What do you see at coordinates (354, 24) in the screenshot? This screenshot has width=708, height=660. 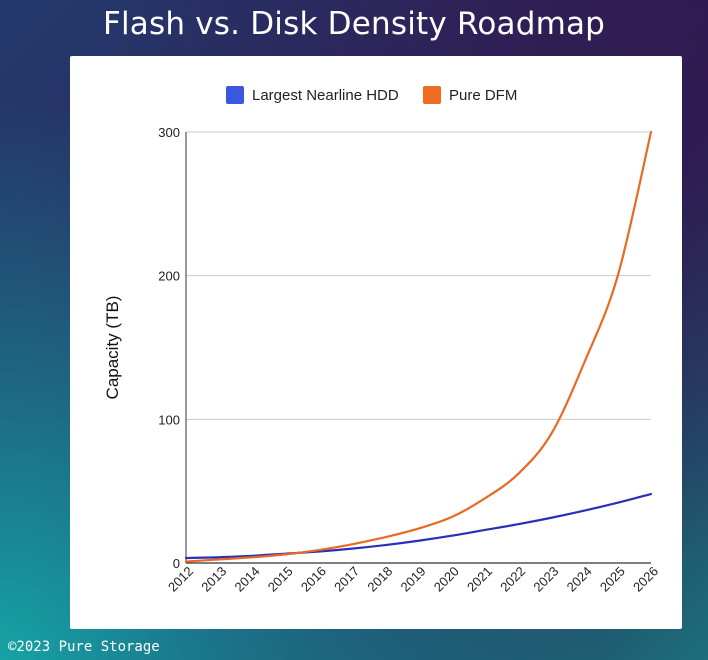 I see `page-title: Flash vs. Disk Density Roadmap` at bounding box center [354, 24].